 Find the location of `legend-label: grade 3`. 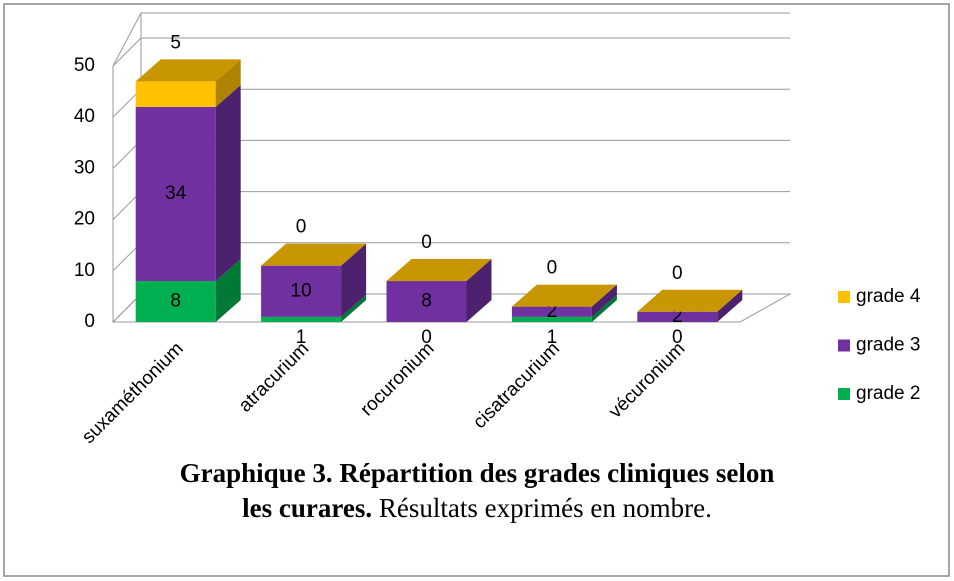

legend-label: grade 3 is located at coordinates (888, 345).